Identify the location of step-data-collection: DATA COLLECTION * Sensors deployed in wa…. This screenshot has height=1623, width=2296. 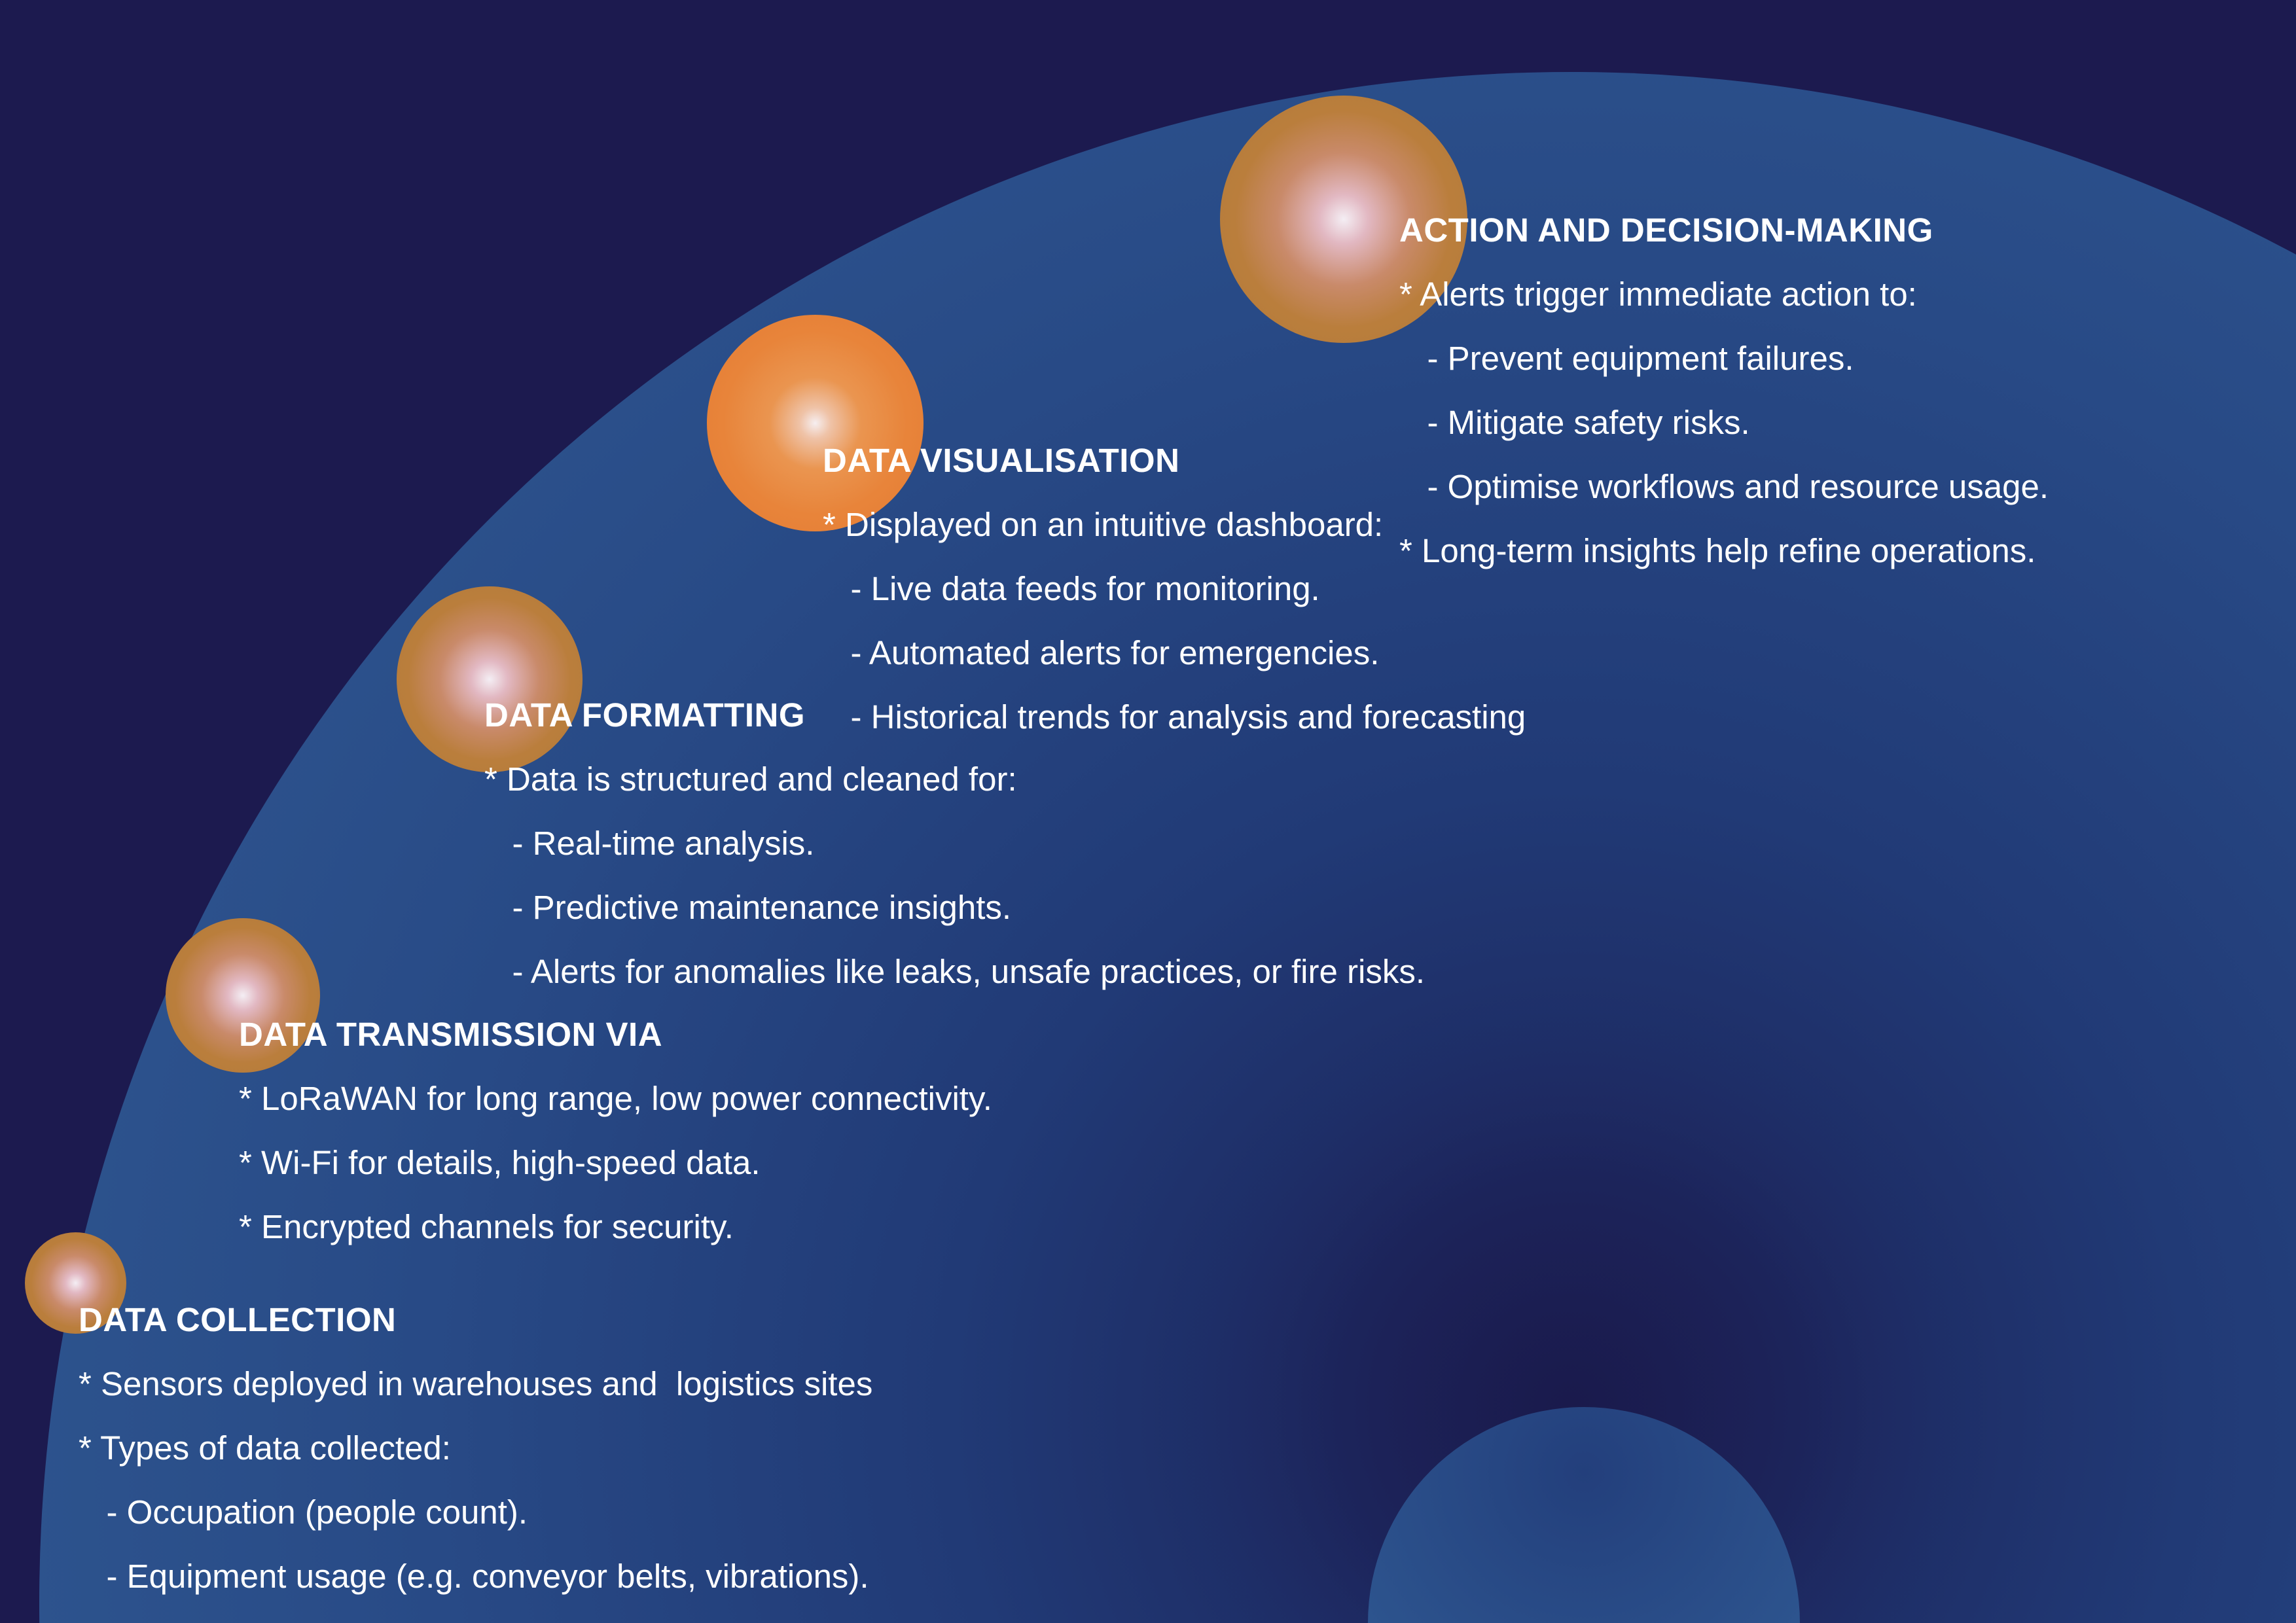
(487, 1449).